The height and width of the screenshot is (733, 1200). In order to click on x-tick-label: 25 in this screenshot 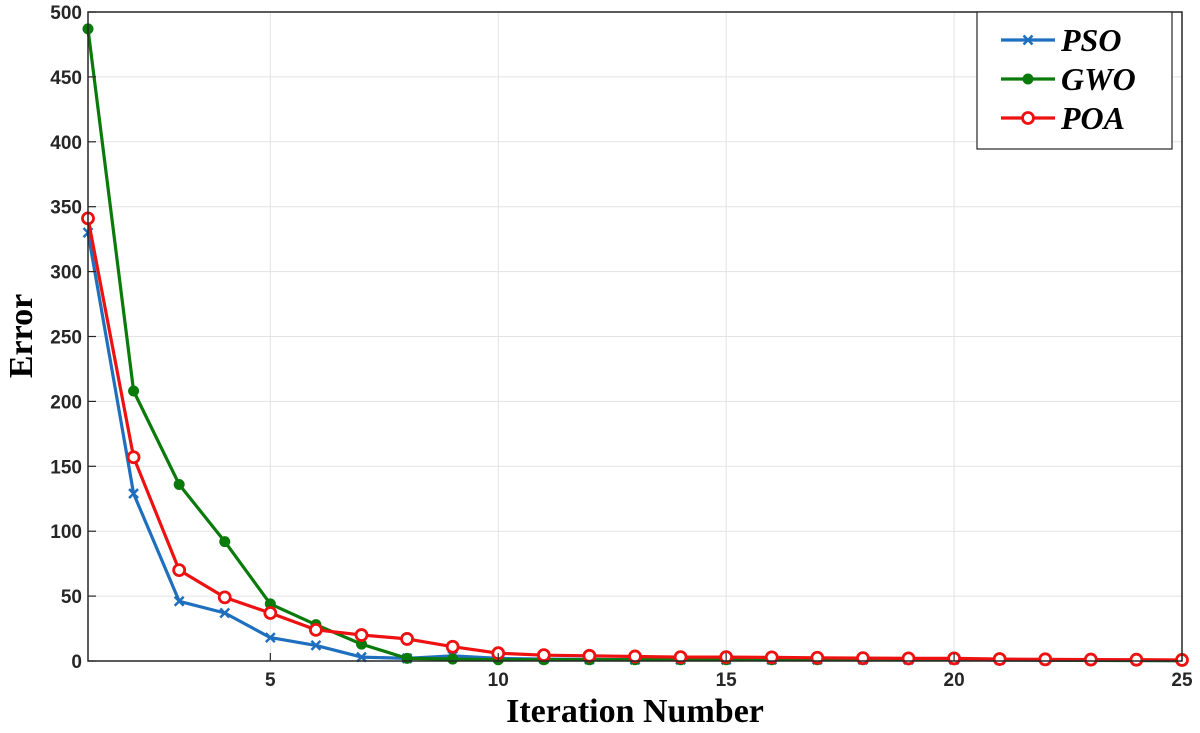, I will do `click(1182, 680)`.